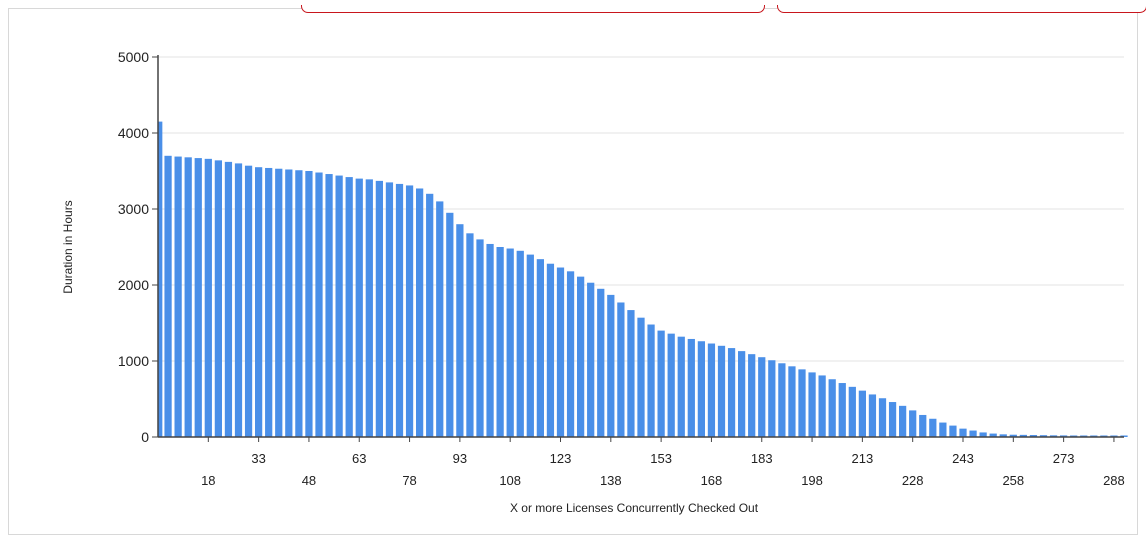 The height and width of the screenshot is (545, 1146). I want to click on y-axis-ticks: 0 1000 2000 3000 4000 5000, so click(138, 247).